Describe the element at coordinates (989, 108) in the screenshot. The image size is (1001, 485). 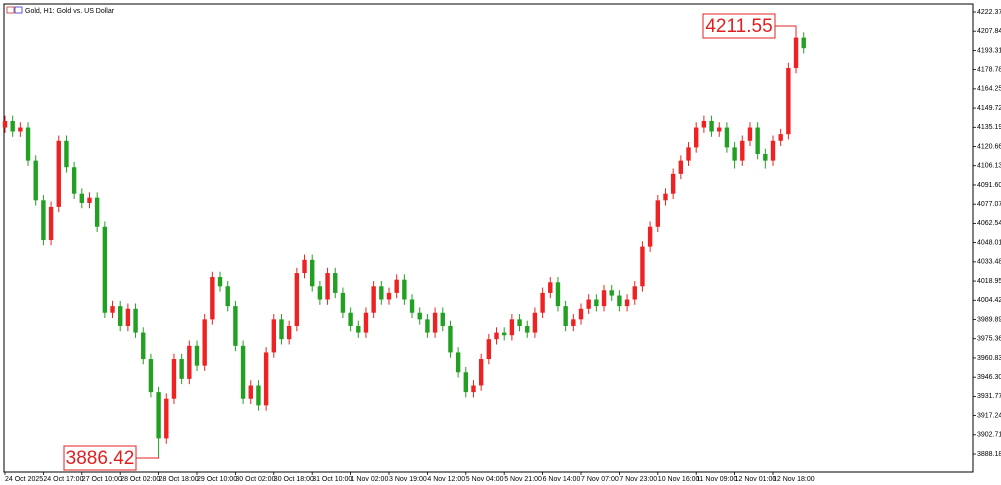
I see `y-tick-label: 4149.72` at that location.